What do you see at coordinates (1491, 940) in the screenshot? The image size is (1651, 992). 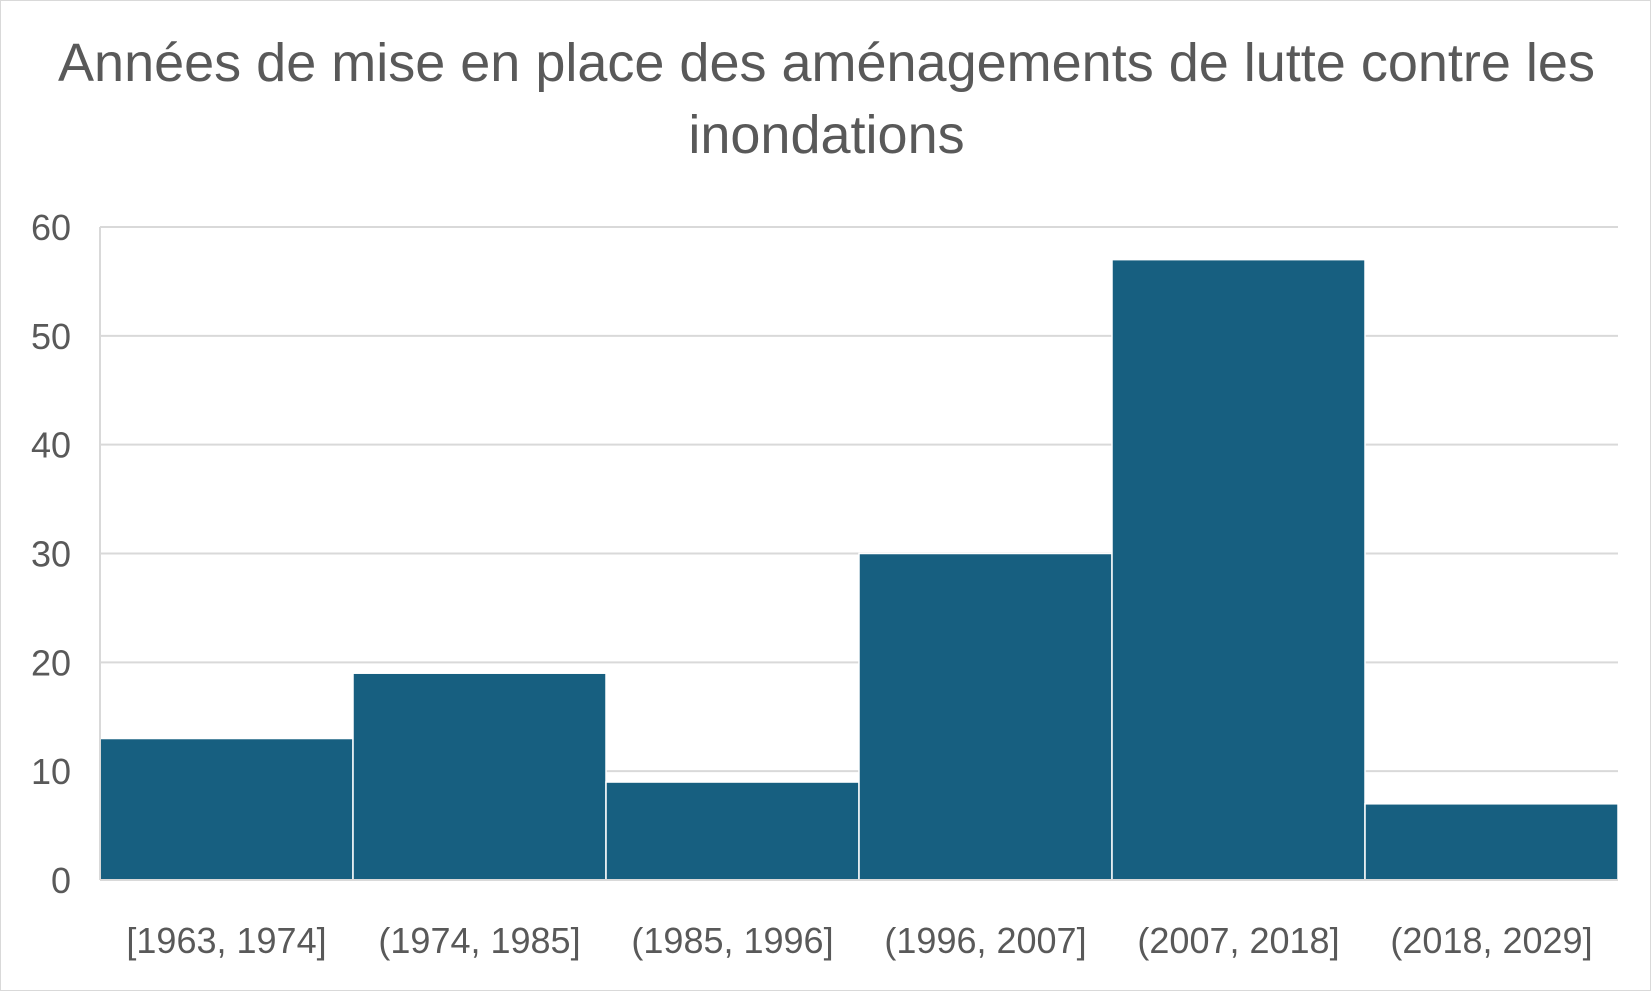 I see `x-tick-label: (2018, 2029]` at bounding box center [1491, 940].